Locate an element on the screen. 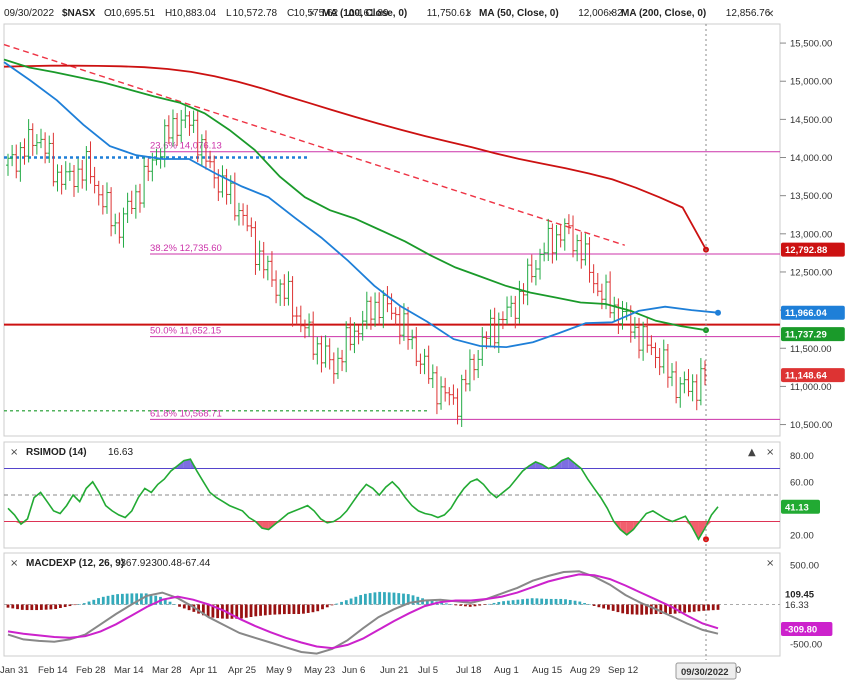 Image resolution: width=846 pixels, height=683 pixels. ohlc-value-0: 10,695.51 is located at coordinates (133, 13).